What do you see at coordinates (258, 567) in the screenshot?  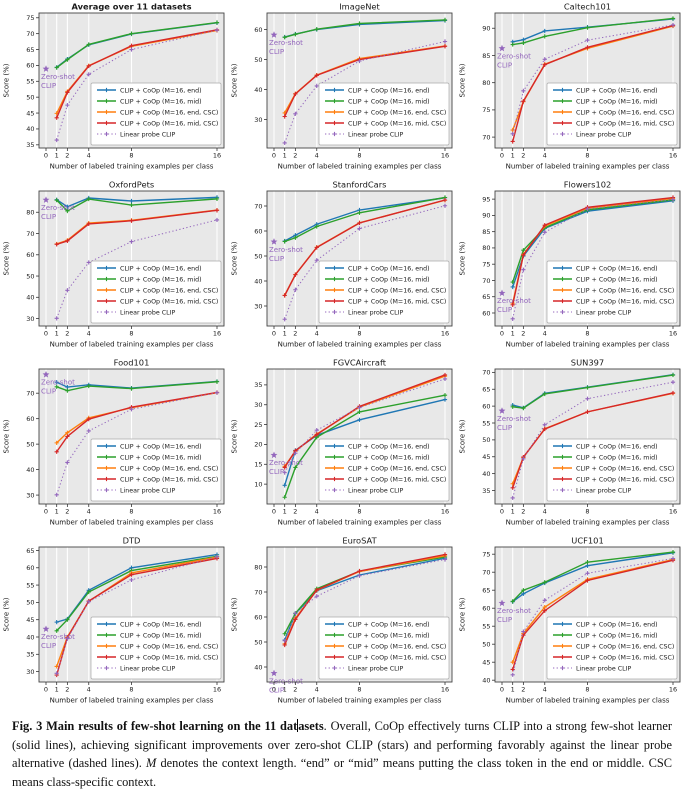 I see `y-tick-label: 80` at bounding box center [258, 567].